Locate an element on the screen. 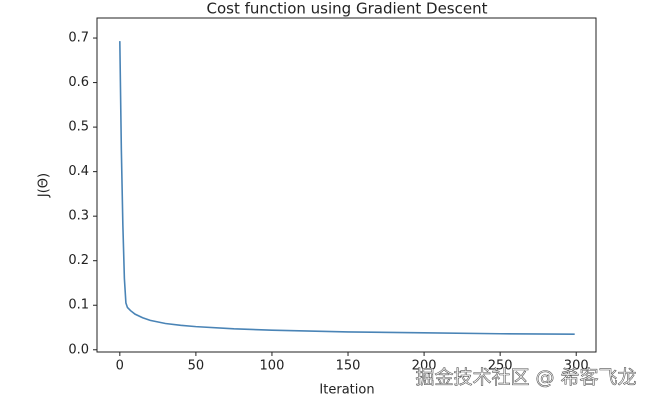 The width and height of the screenshot is (670, 403). y-tick-label: 0.6 is located at coordinates (78, 82).